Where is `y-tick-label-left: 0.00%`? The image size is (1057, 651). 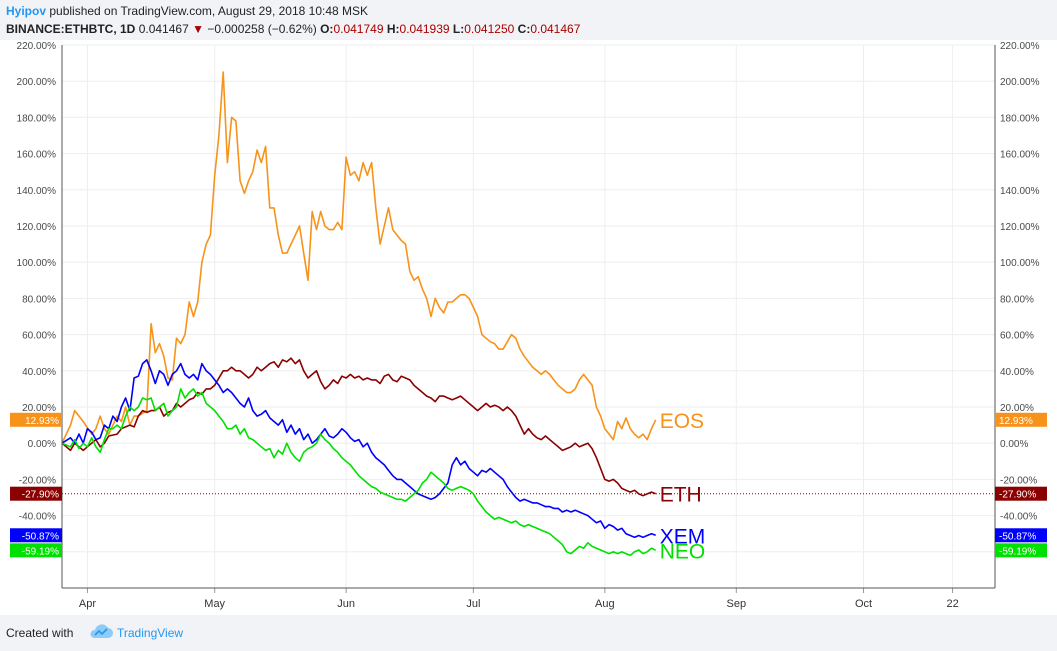 y-tick-label-left: 0.00% is located at coordinates (42, 444).